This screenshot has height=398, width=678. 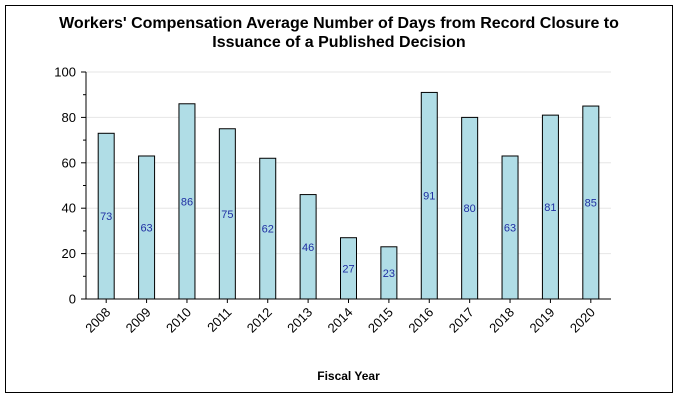 What do you see at coordinates (470, 209) in the screenshot?
I see `data-label-2017: 80` at bounding box center [470, 209].